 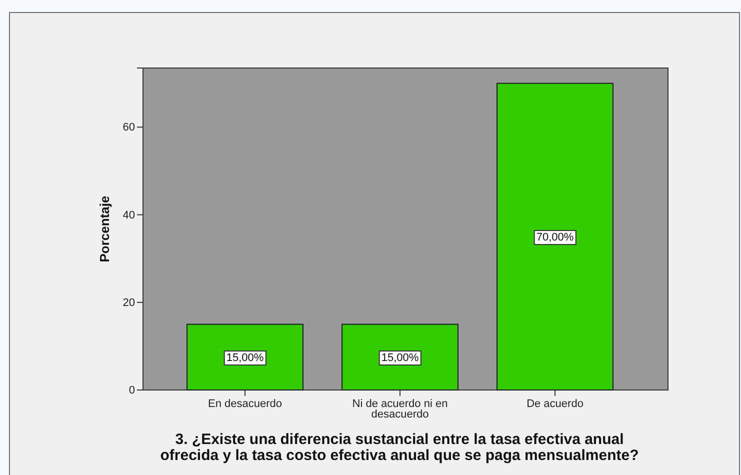 I want to click on y-axis-title: Porcentaje, so click(x=104, y=229).